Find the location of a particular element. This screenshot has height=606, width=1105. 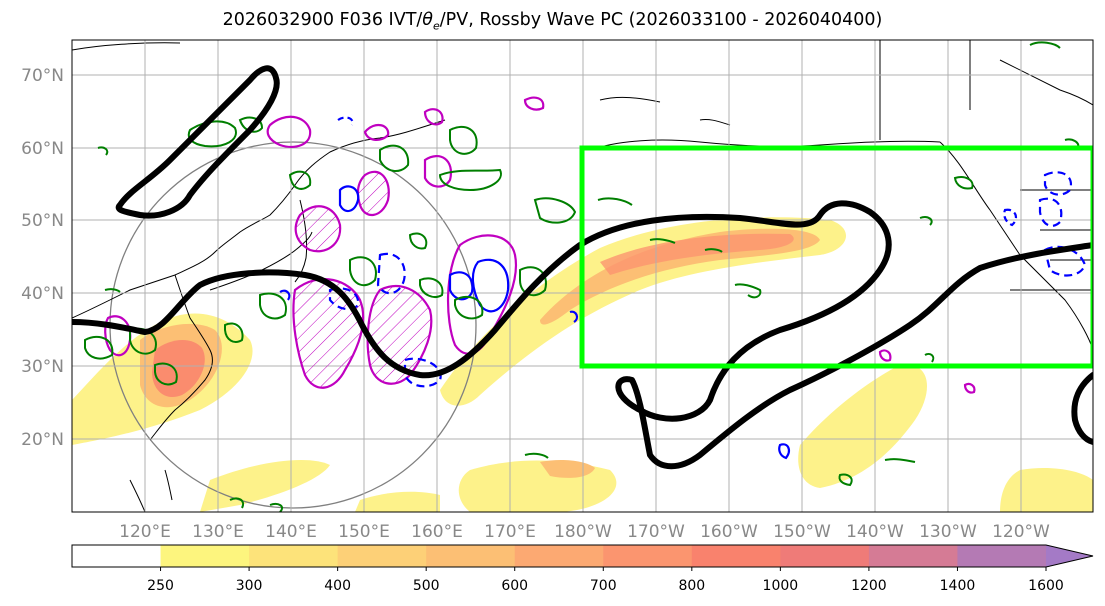

lat-label: 30°N is located at coordinates (42, 367).